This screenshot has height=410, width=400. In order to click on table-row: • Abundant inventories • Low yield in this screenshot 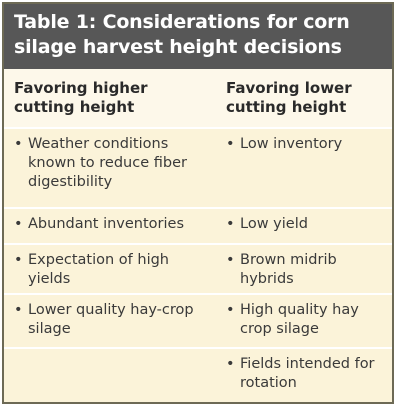, I will do `click(198, 225)`.